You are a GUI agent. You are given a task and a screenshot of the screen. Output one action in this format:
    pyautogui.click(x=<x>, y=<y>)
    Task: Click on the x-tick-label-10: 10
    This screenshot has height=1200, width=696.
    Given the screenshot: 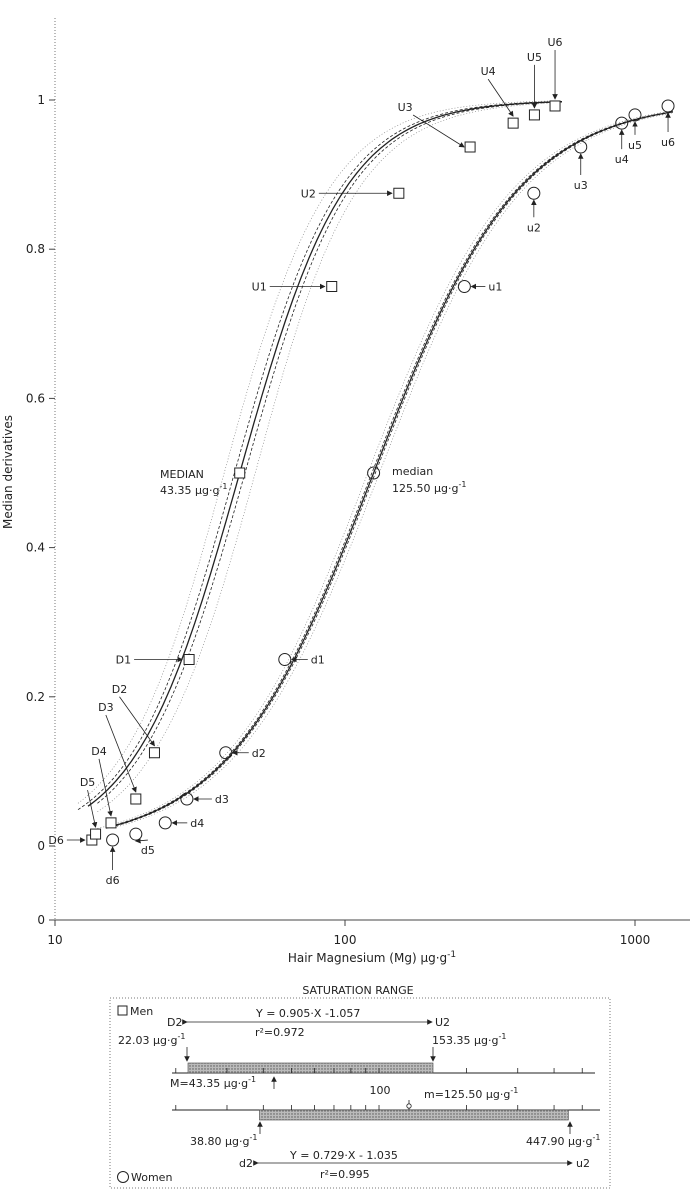 What is the action you would take?
    pyautogui.click(x=54, y=940)
    